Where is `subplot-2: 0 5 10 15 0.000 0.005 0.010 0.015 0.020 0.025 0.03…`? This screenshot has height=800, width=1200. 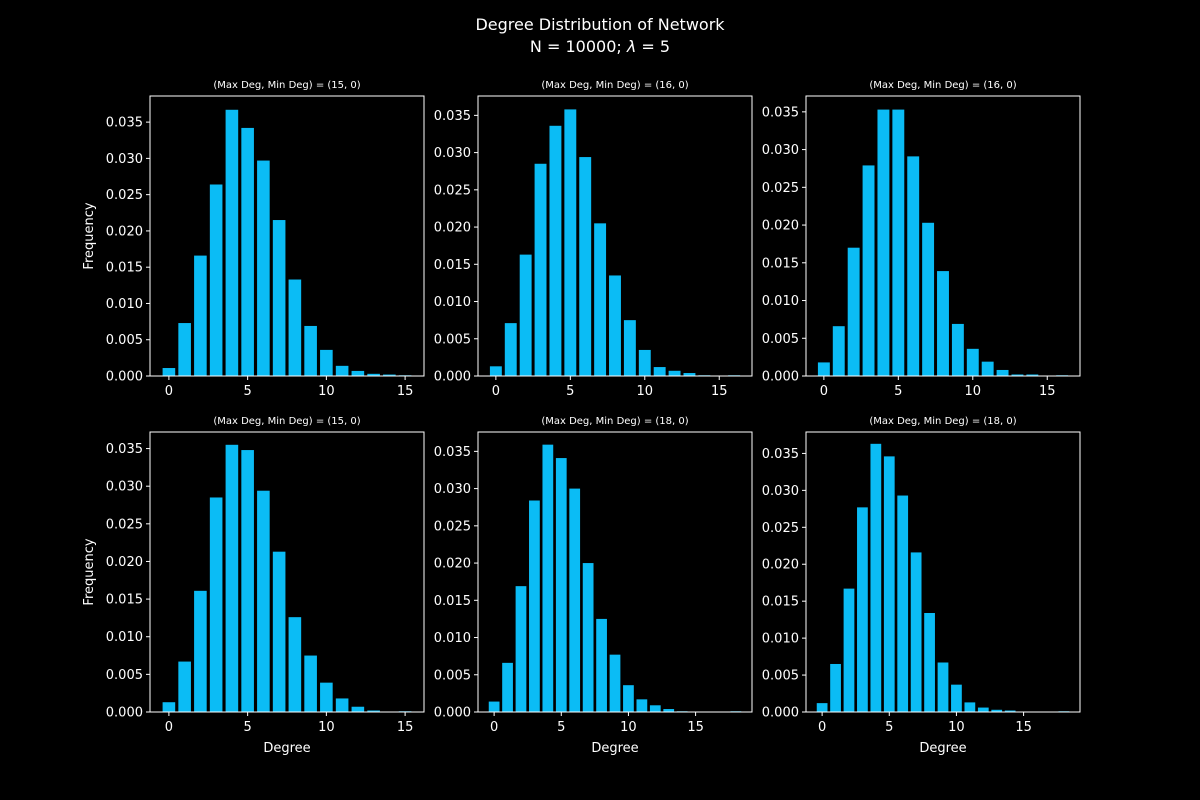
subplot-2: 0 5 10 15 0.000 0.005 0.010 0.015 0.020 0.025 0.03… is located at coordinates (593, 239).